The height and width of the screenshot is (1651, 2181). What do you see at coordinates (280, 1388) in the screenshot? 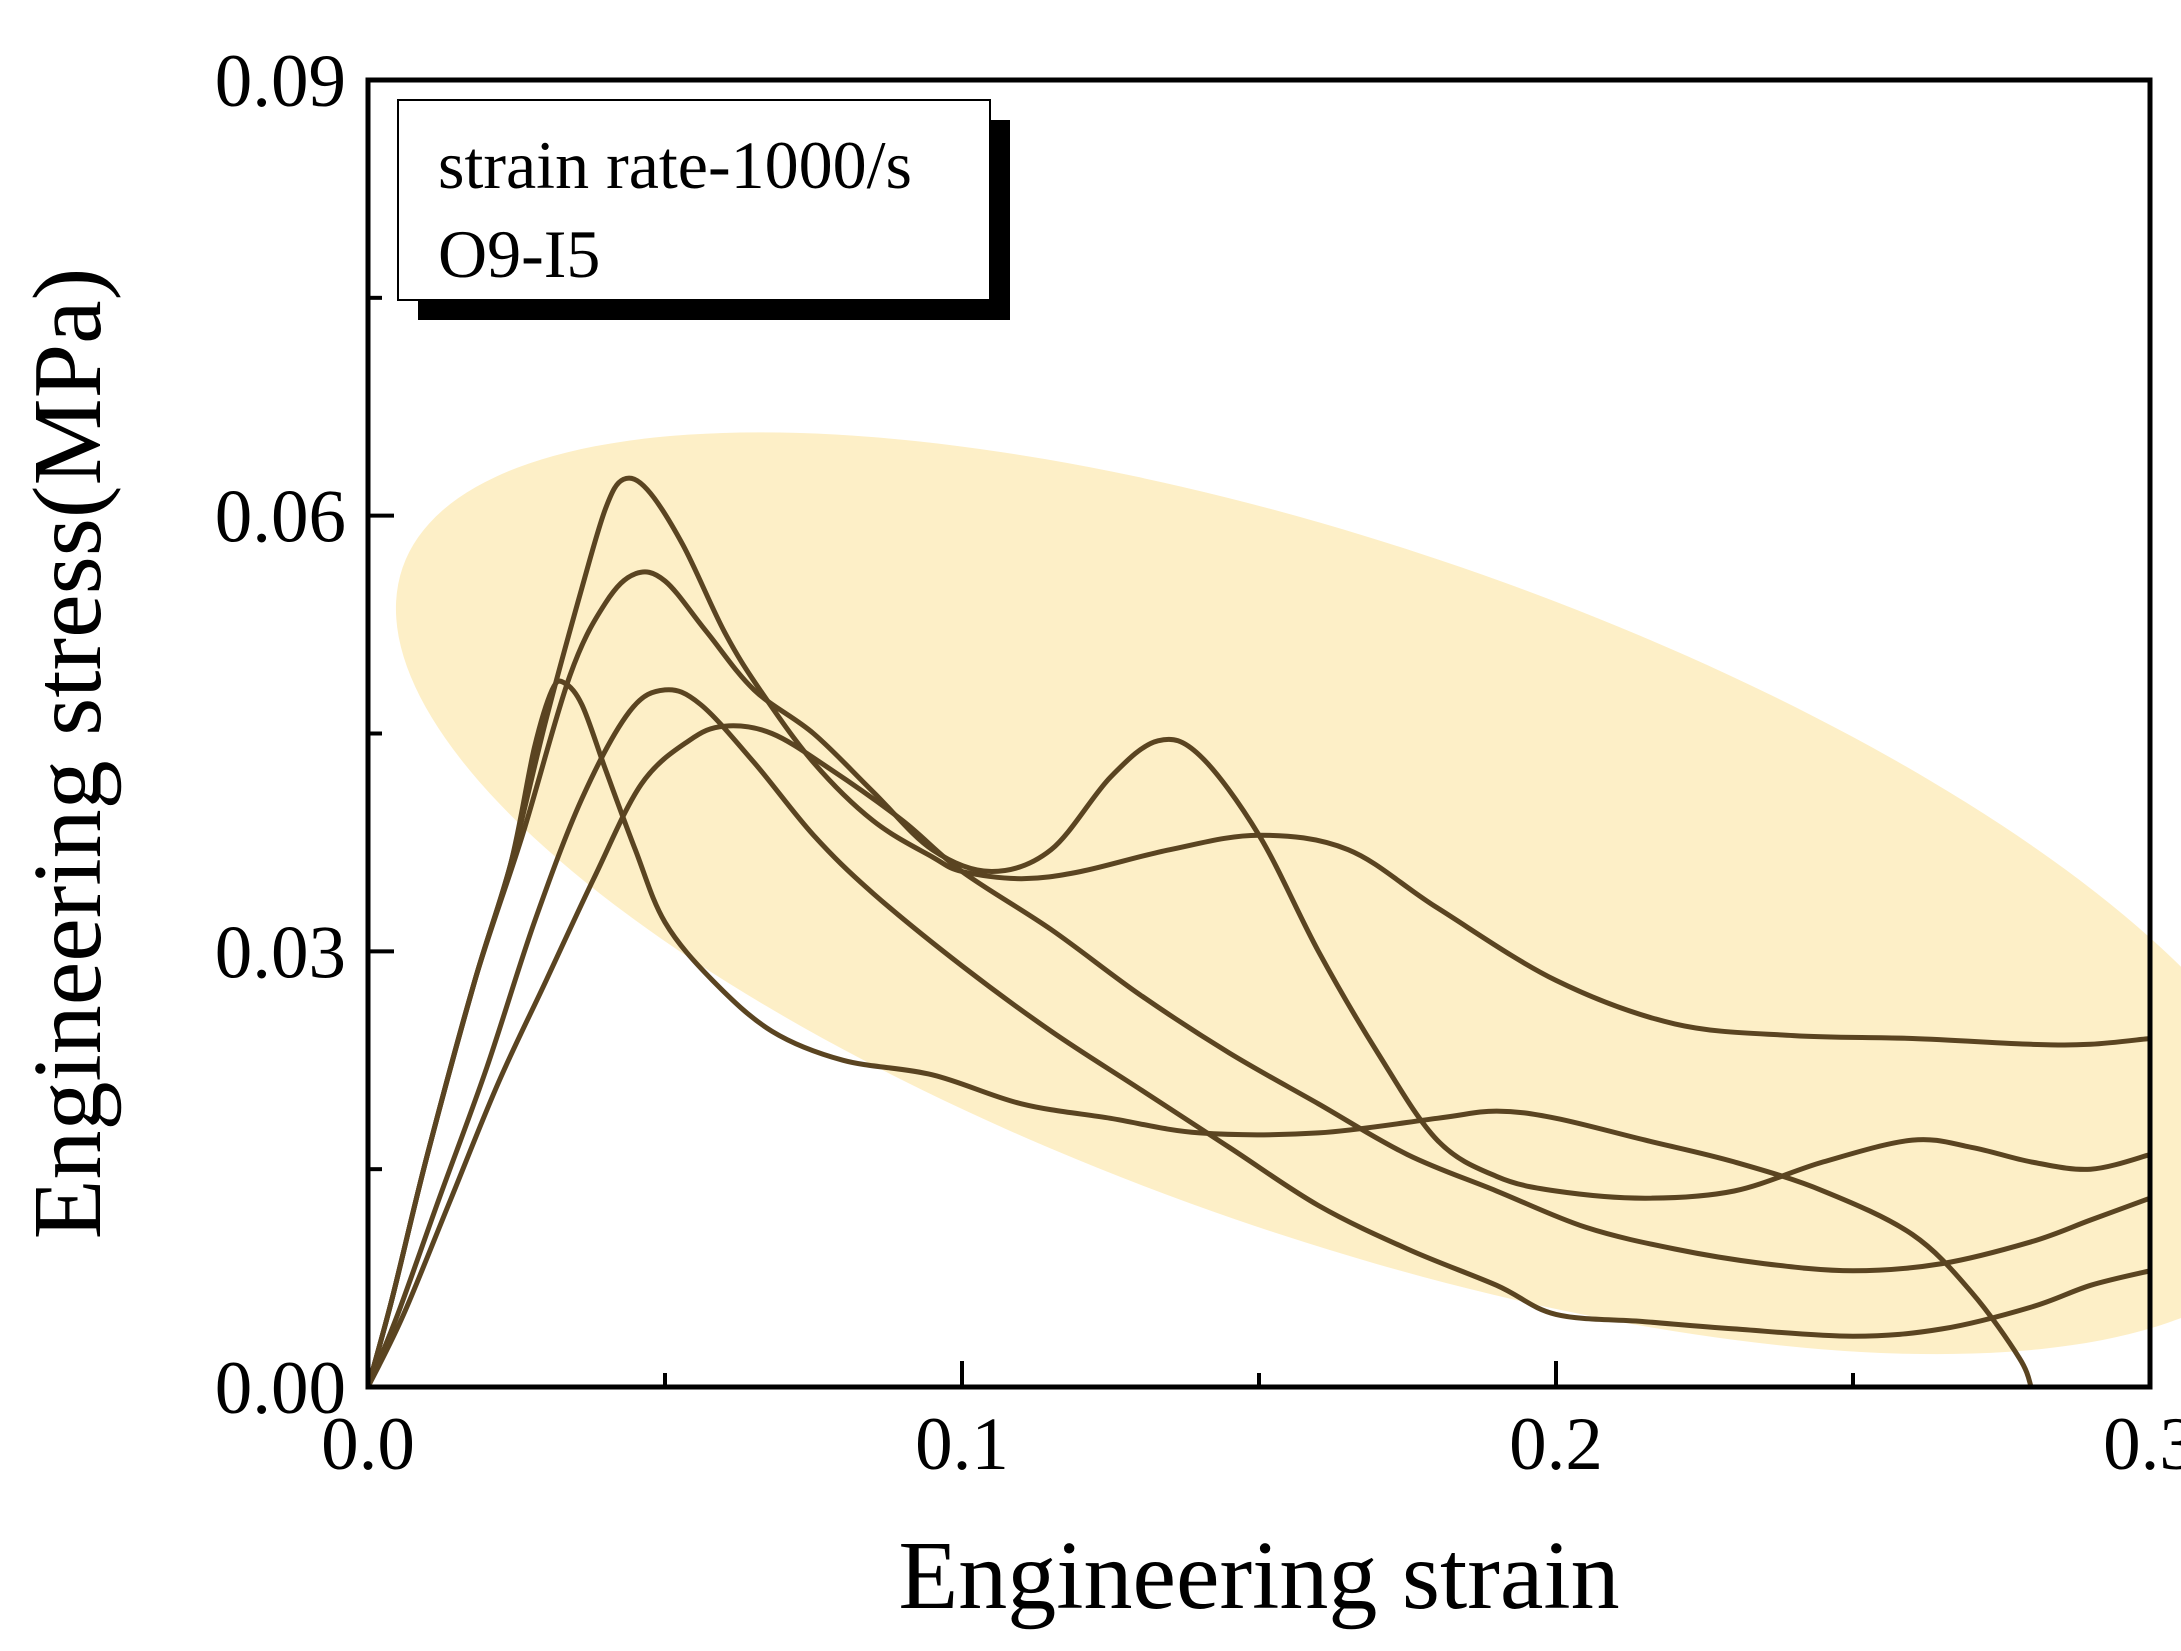
I see `y-tick-label: 0.00` at bounding box center [280, 1388].